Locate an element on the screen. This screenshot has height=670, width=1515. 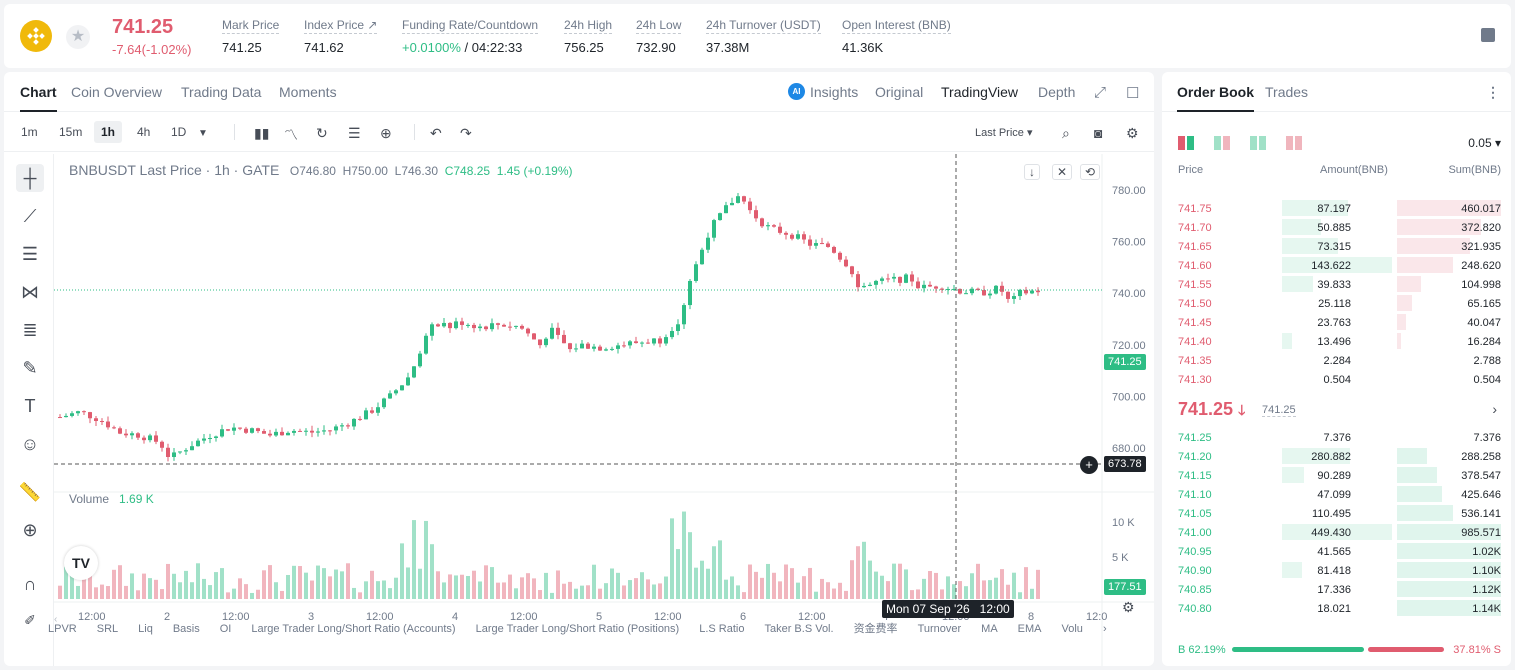
stat-label: Index Price ↗ is located at coordinates (341, 26).